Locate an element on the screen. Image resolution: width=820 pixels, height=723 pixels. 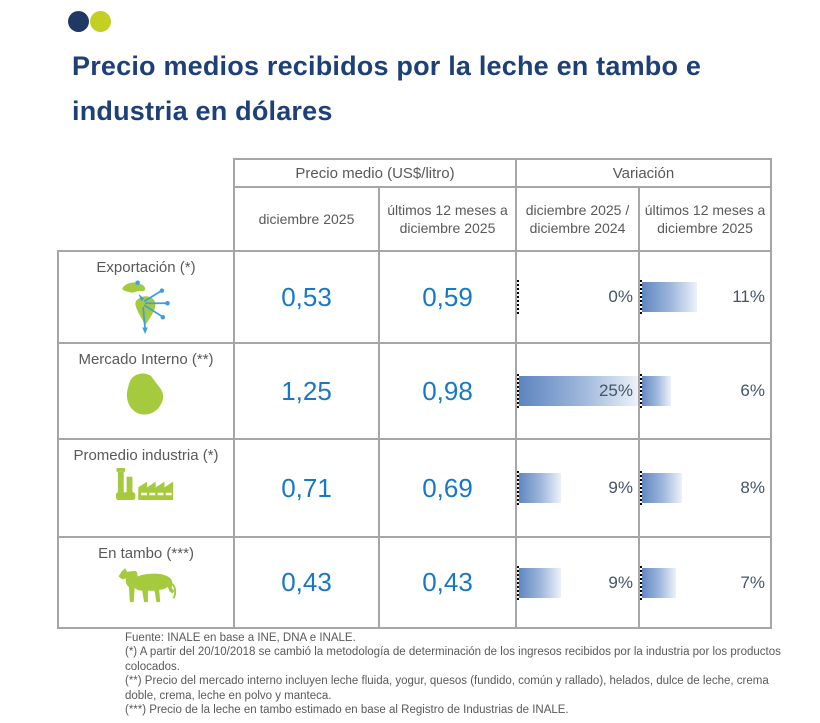
col-header-var-diciembre: diciembre 2025 / diciembre 2024 is located at coordinates (577, 219).